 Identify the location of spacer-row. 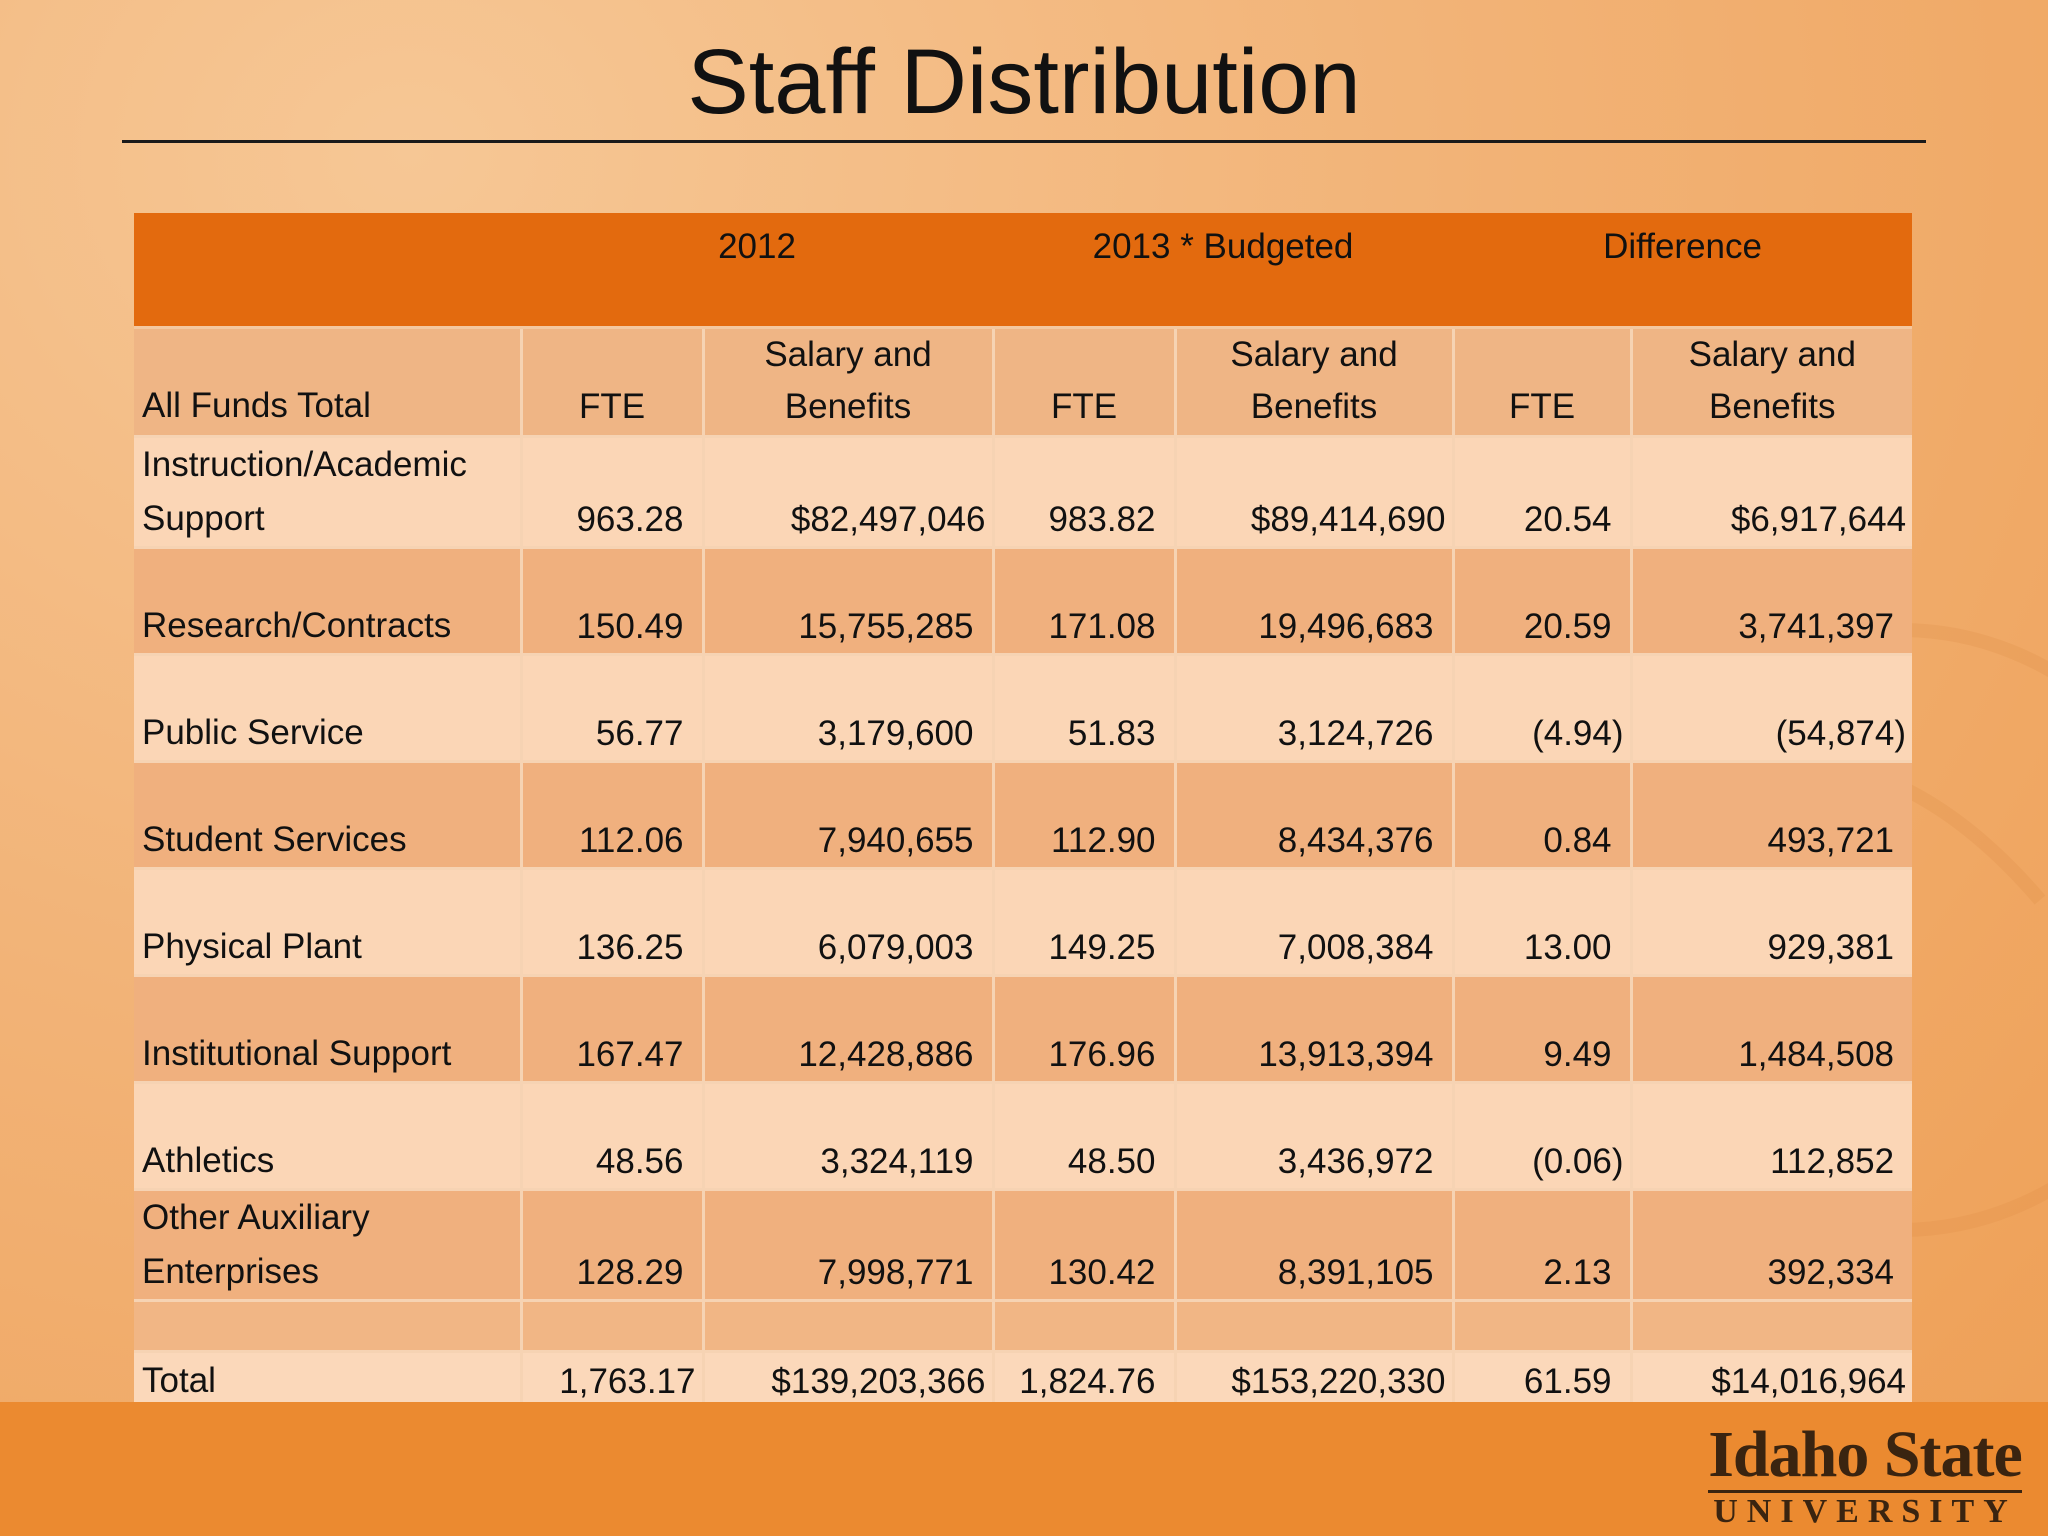
(1023, 1326).